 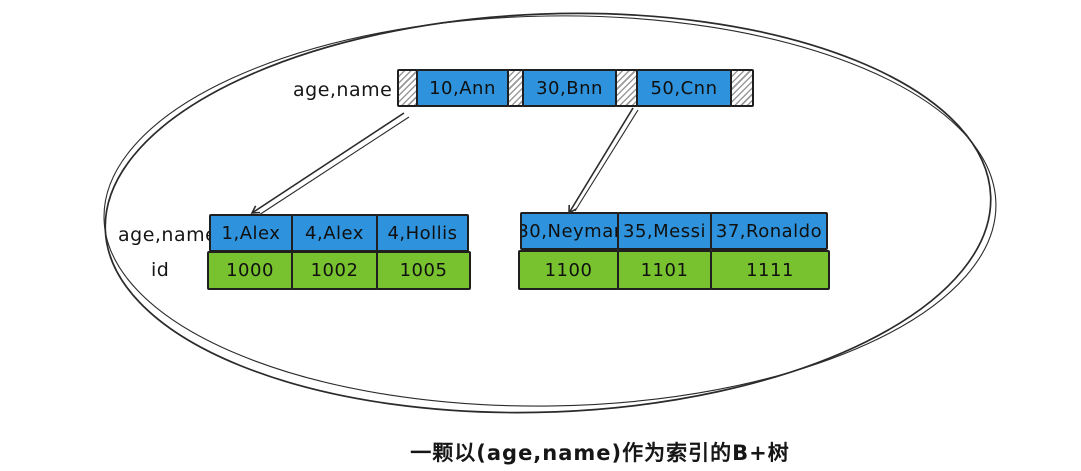 What do you see at coordinates (569, 88) in the screenshot?
I see `root-key-cell: 30,Bnn` at bounding box center [569, 88].